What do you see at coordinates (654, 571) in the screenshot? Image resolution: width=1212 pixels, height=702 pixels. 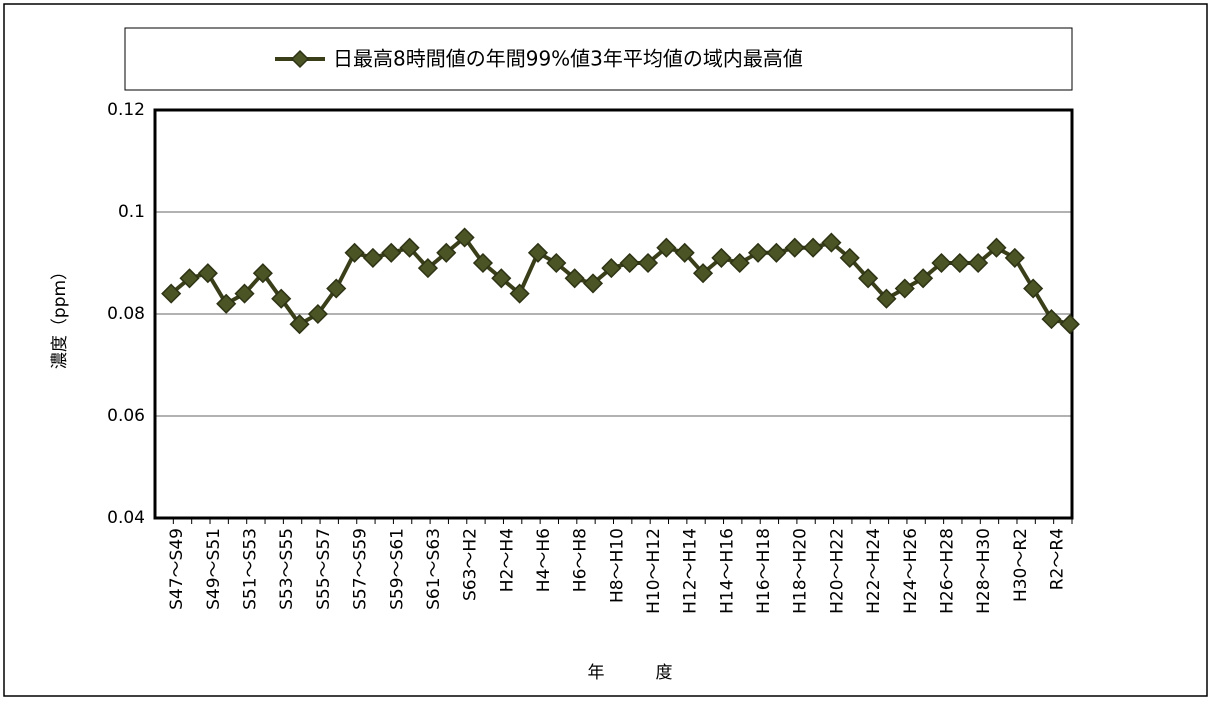 I see `x-tick-label: H10～H12` at bounding box center [654, 571].